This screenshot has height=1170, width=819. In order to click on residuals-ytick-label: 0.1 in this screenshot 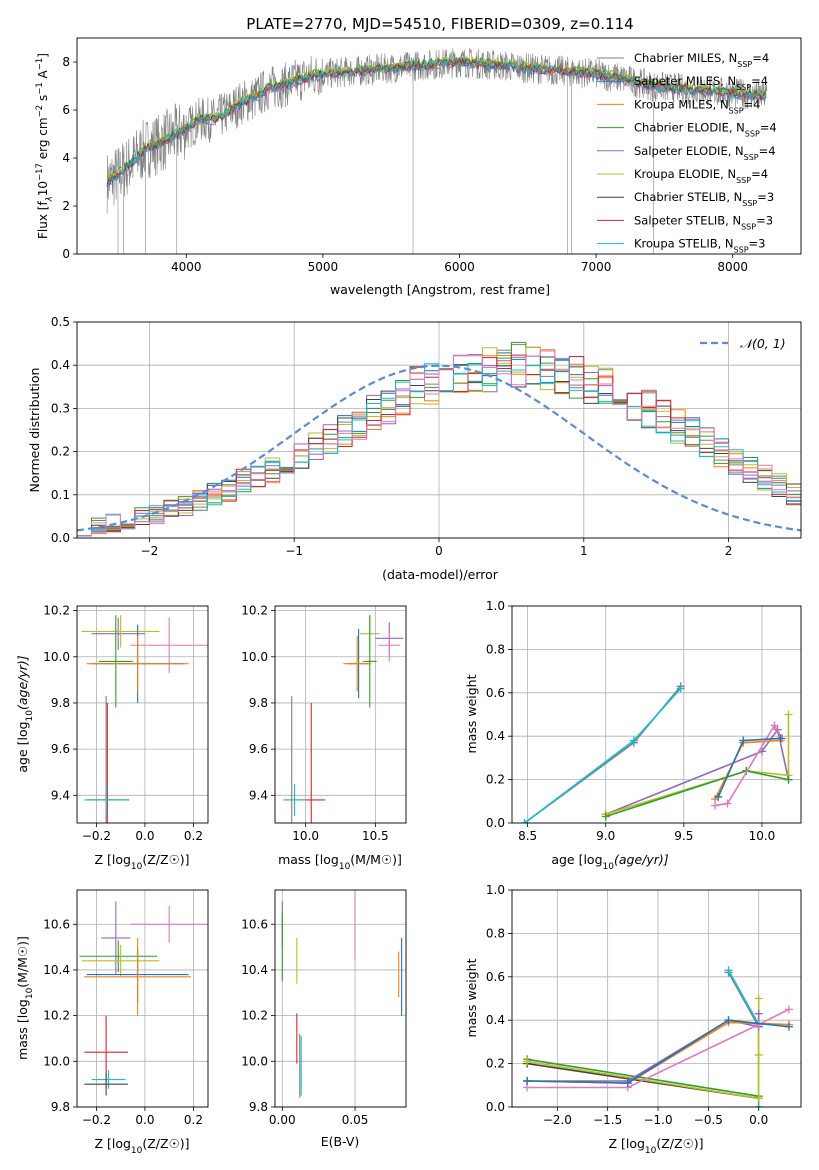, I will do `click(60, 495)`.